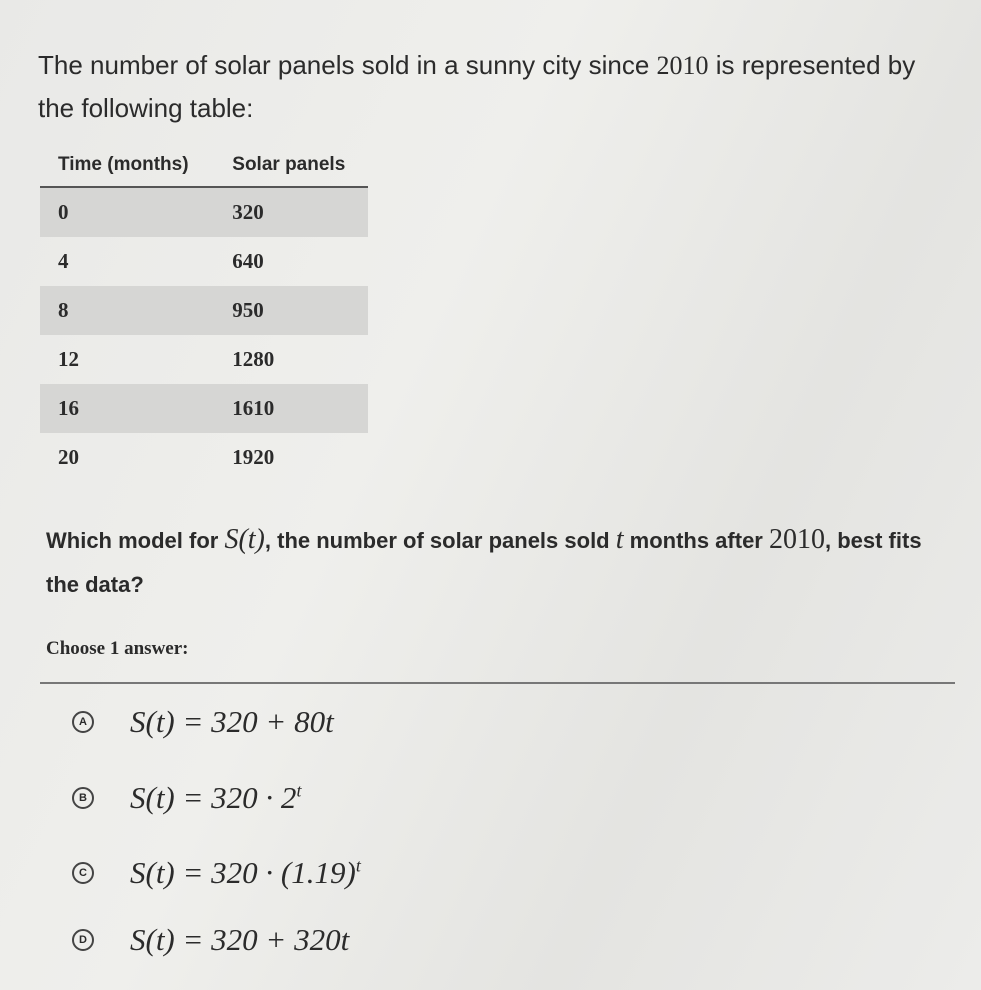 Image resolution: width=981 pixels, height=990 pixels. What do you see at coordinates (291, 168) in the screenshot?
I see `column-header: Solar panels` at bounding box center [291, 168].